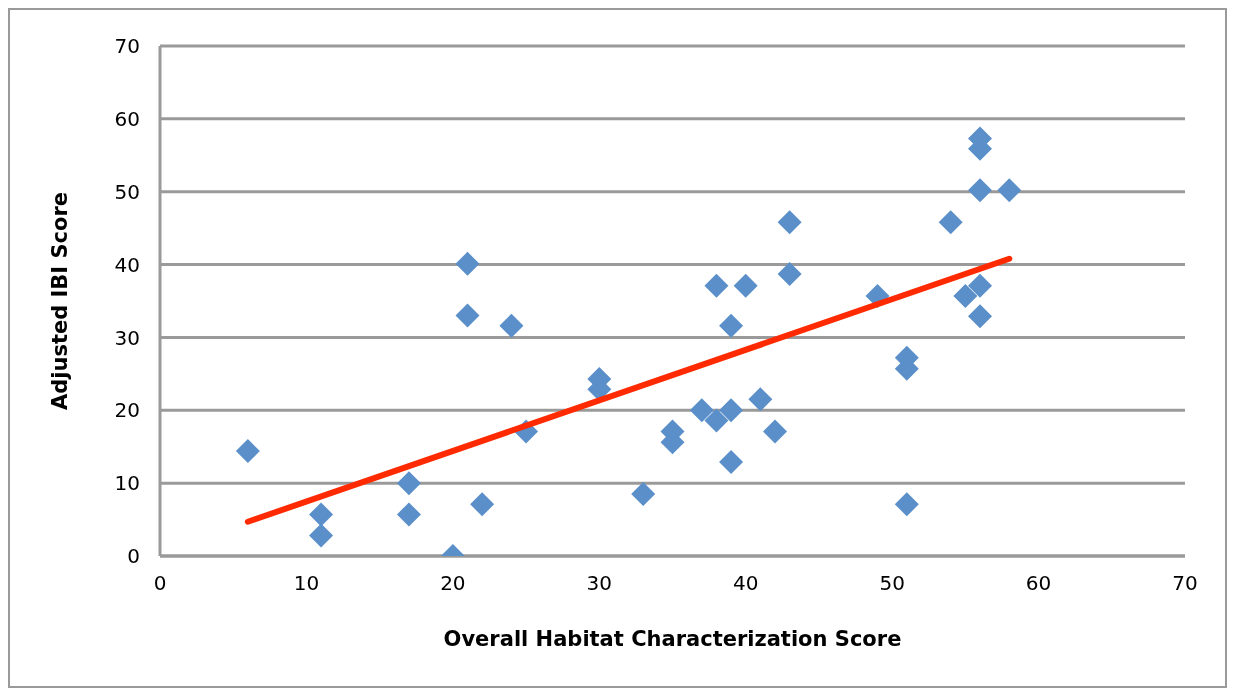 Image resolution: width=1239 pixels, height=700 pixels. I want to click on x-tick-label: 30, so click(599, 583).